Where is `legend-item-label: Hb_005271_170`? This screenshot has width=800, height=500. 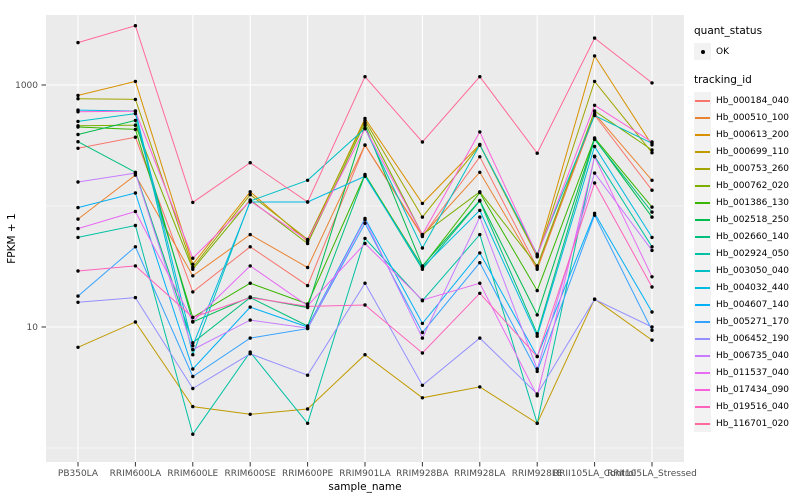 legend-item-label: Hb_005271_170 is located at coordinates (753, 321).